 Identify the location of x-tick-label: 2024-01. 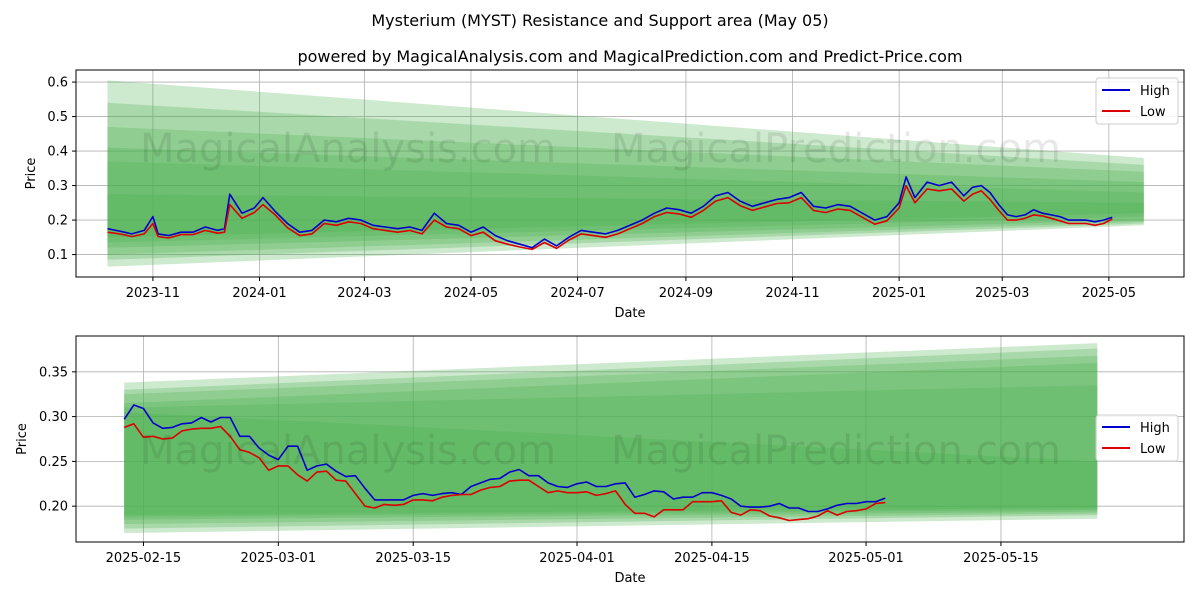
(259, 293).